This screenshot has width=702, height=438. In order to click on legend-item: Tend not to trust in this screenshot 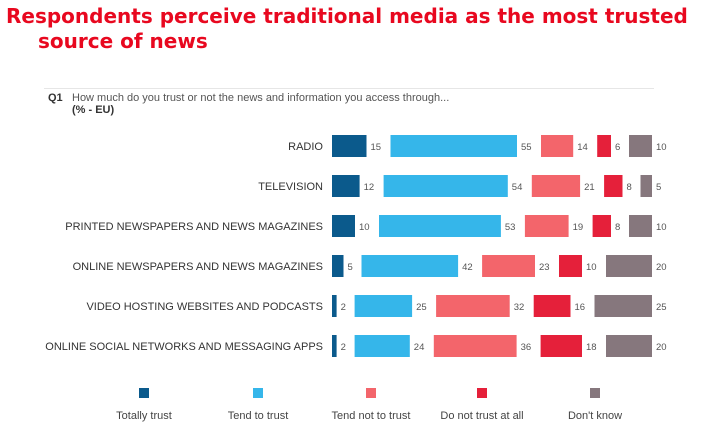, I will do `click(371, 405)`.